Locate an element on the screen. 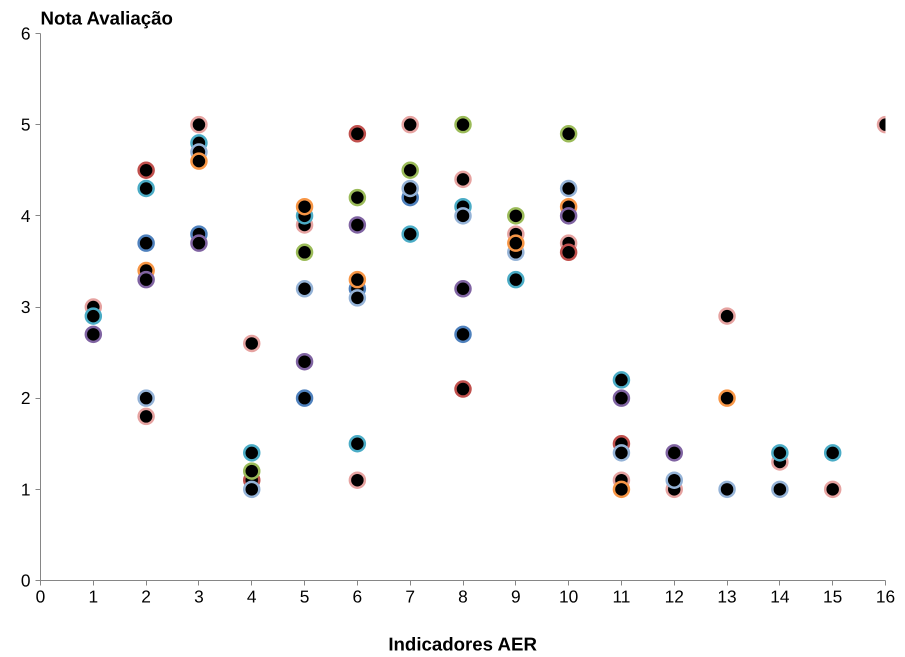 This screenshot has height=657, width=905. x-tick-label: 6 is located at coordinates (357, 596).